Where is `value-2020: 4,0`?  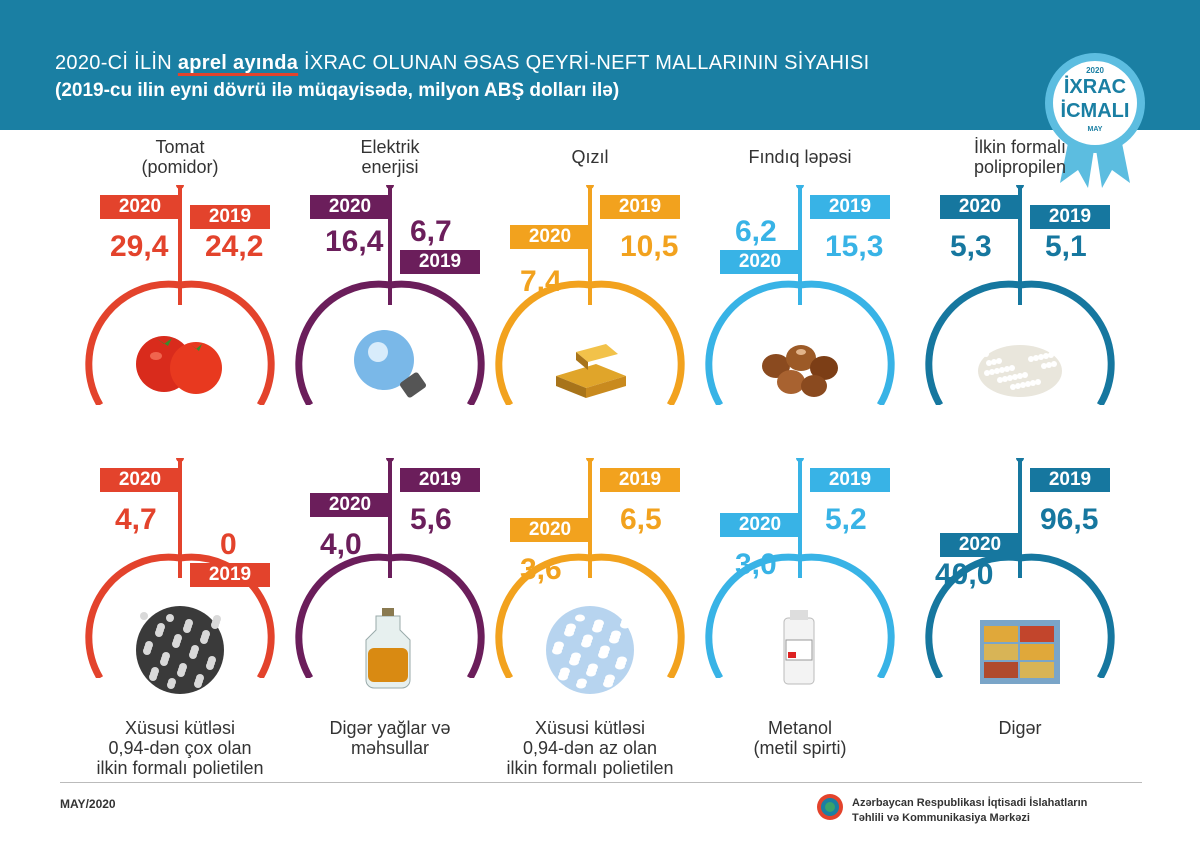
value-2020: 4,0 is located at coordinates (341, 544).